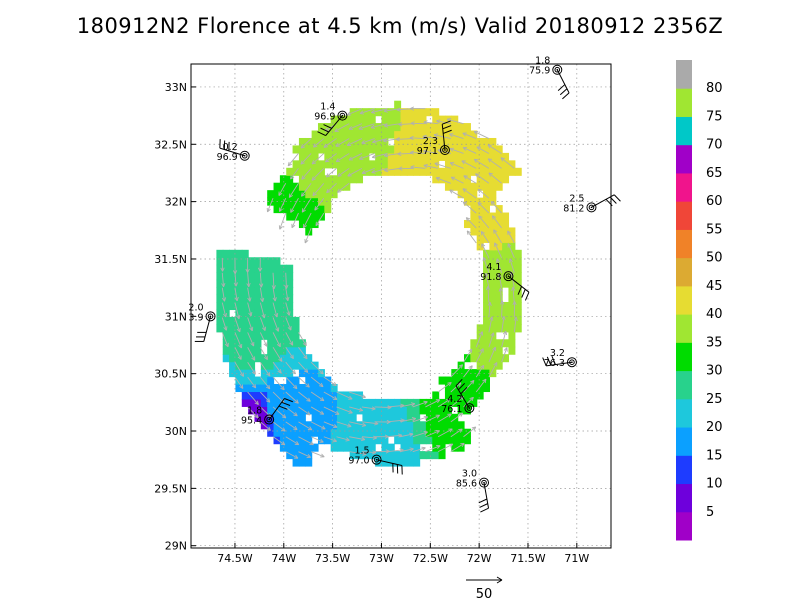 The image size is (800, 600). Describe the element at coordinates (684, 441) in the screenshot. I see `colorbar-segment` at that location.